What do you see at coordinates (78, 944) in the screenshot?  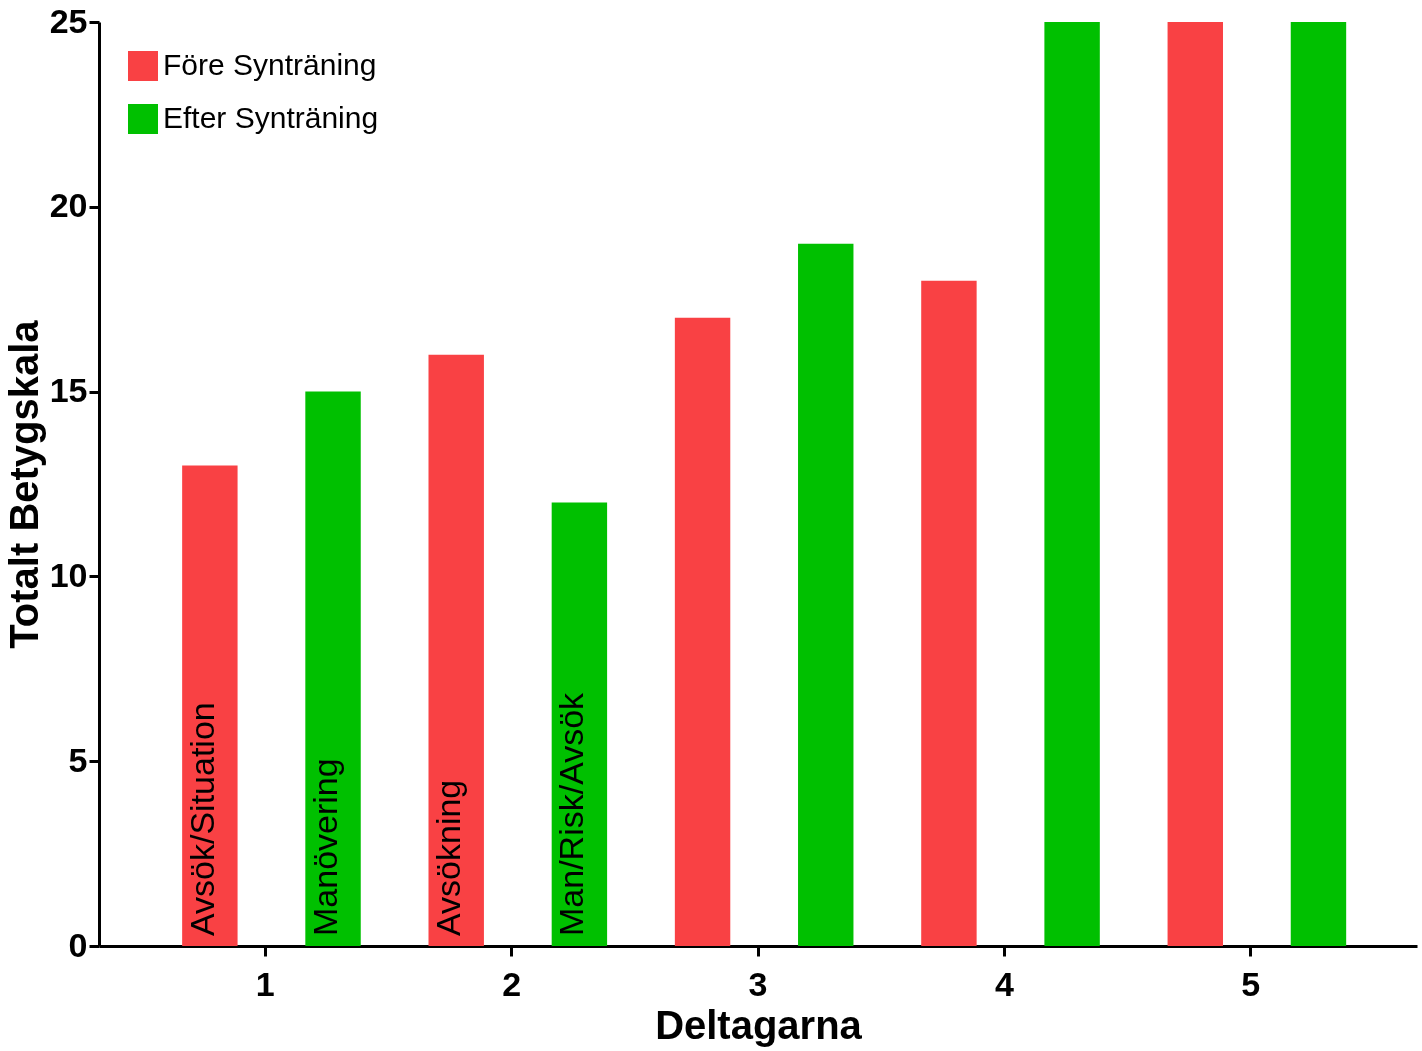 I see `y-tick-label: 0` at bounding box center [78, 944].